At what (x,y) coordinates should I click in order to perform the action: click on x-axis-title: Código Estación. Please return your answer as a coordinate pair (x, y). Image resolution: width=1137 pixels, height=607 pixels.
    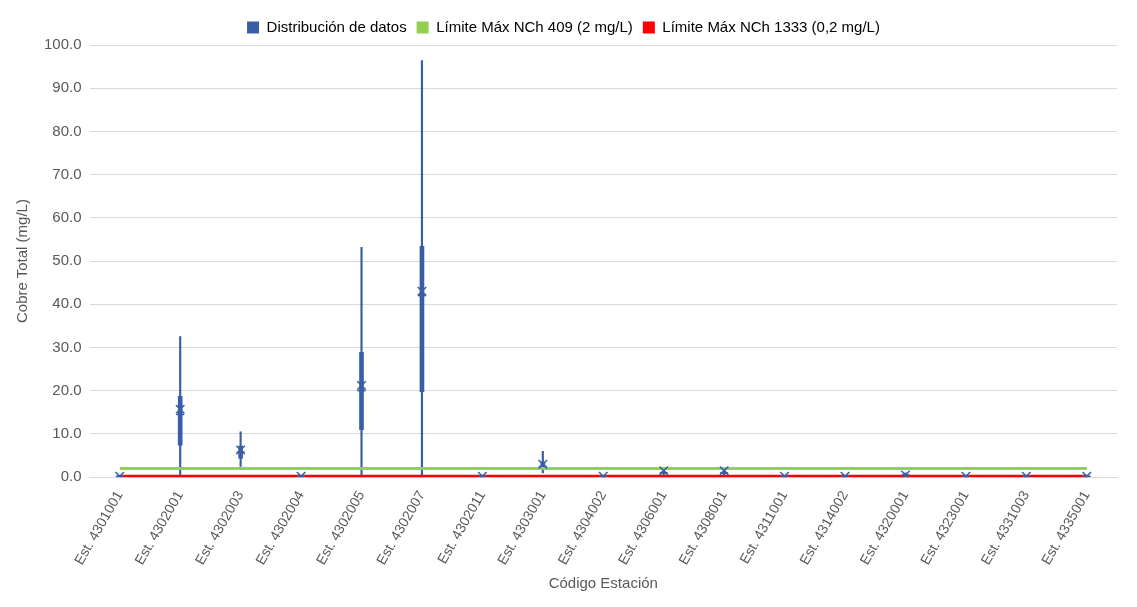
    Looking at the image, I should click on (603, 583).